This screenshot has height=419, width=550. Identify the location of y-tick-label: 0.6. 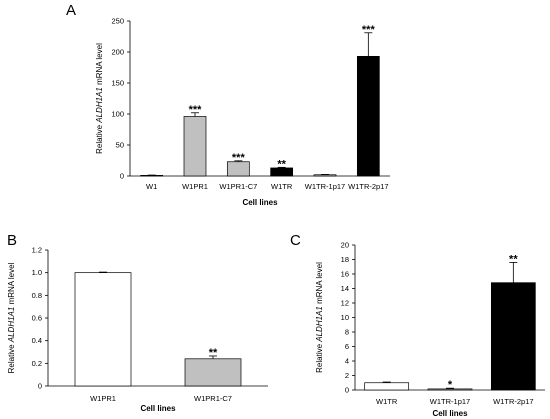
(37, 318).